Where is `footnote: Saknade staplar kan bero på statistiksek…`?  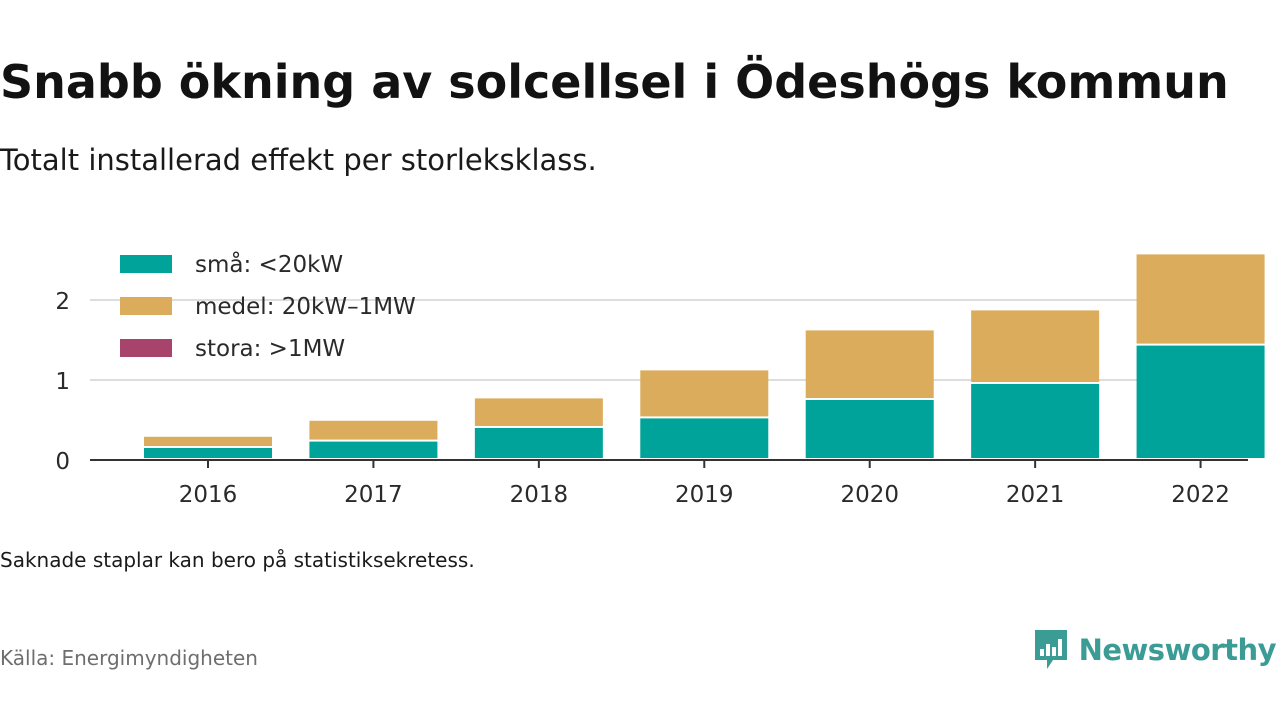 footnote: Saknade staplar kan bero på statistiksek… is located at coordinates (237, 560).